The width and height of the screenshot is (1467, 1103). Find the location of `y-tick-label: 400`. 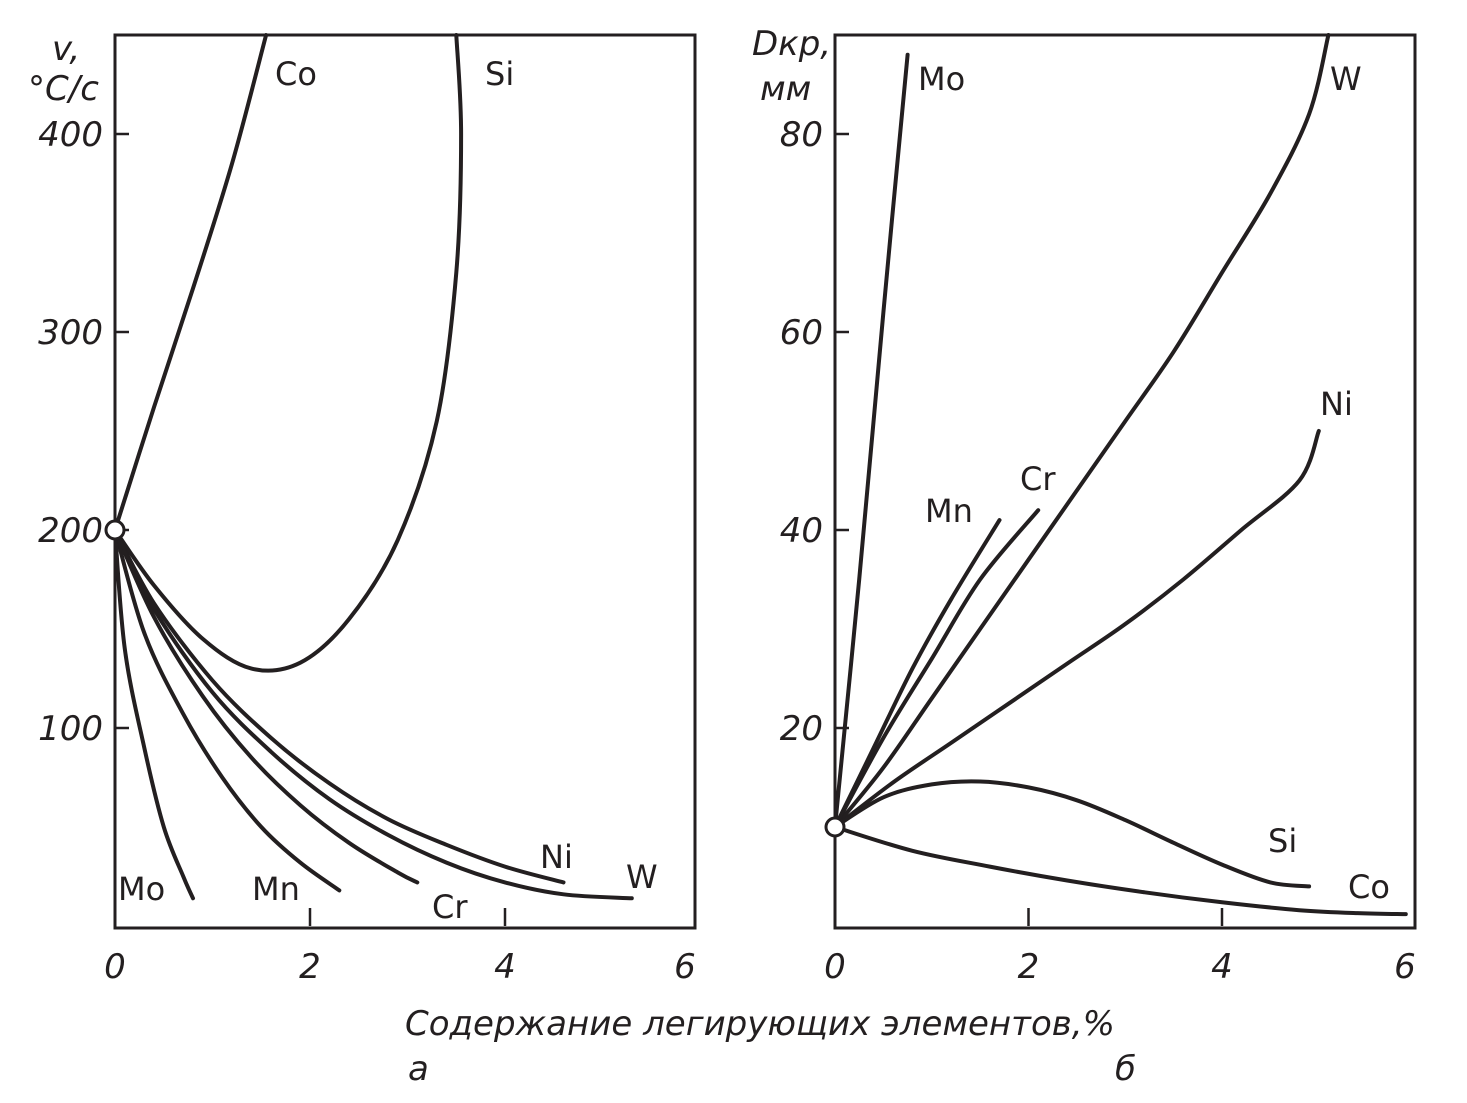

y-tick-label: 400 is located at coordinates (70, 135).